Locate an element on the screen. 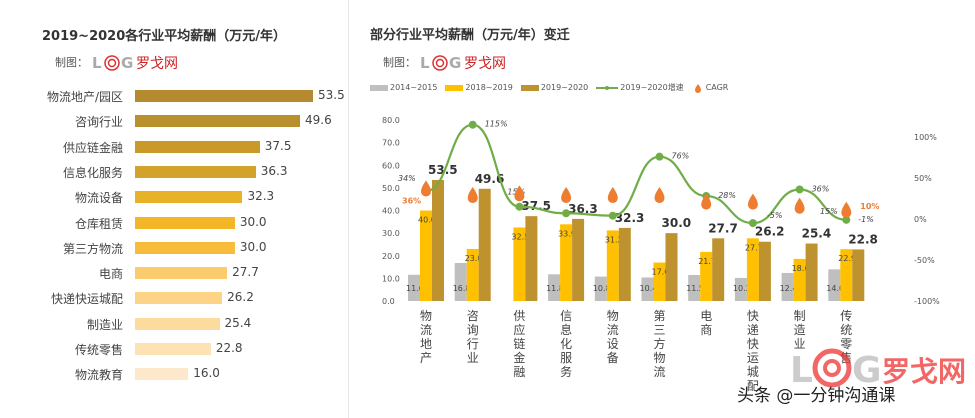 The height and width of the screenshot is (418, 975). x-category-char: 统 is located at coordinates (846, 330).